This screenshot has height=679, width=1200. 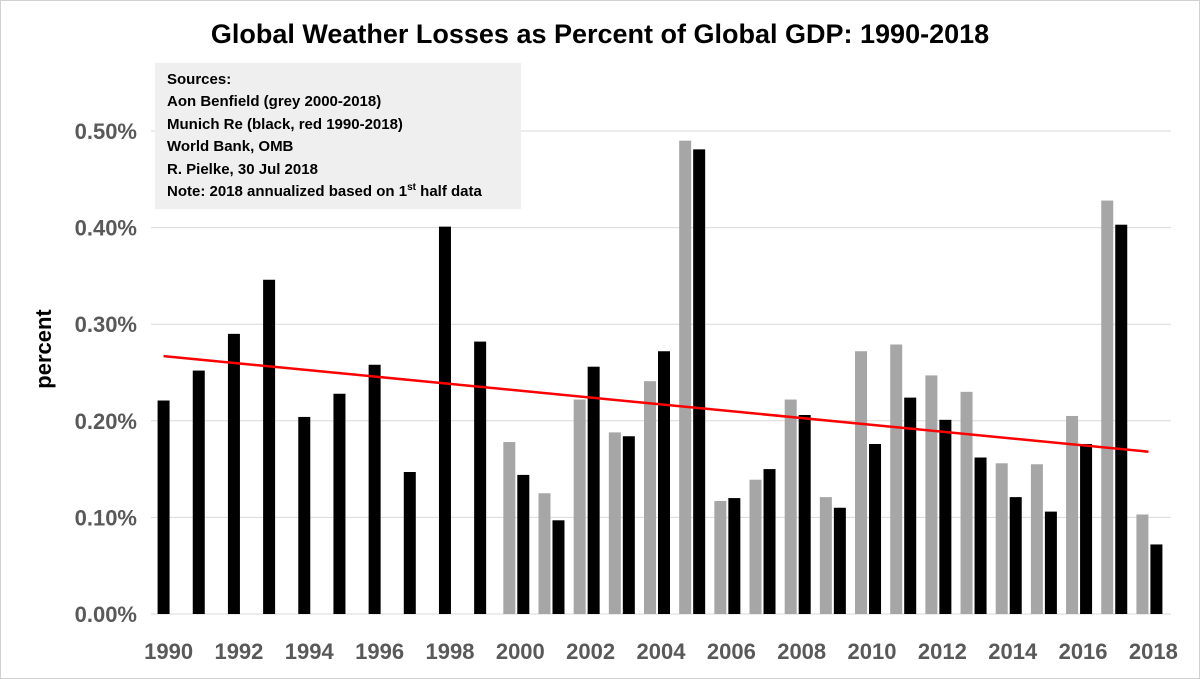 I want to click on sources-line: Aon Benfield (grey 2000-2018), so click(x=274, y=102).